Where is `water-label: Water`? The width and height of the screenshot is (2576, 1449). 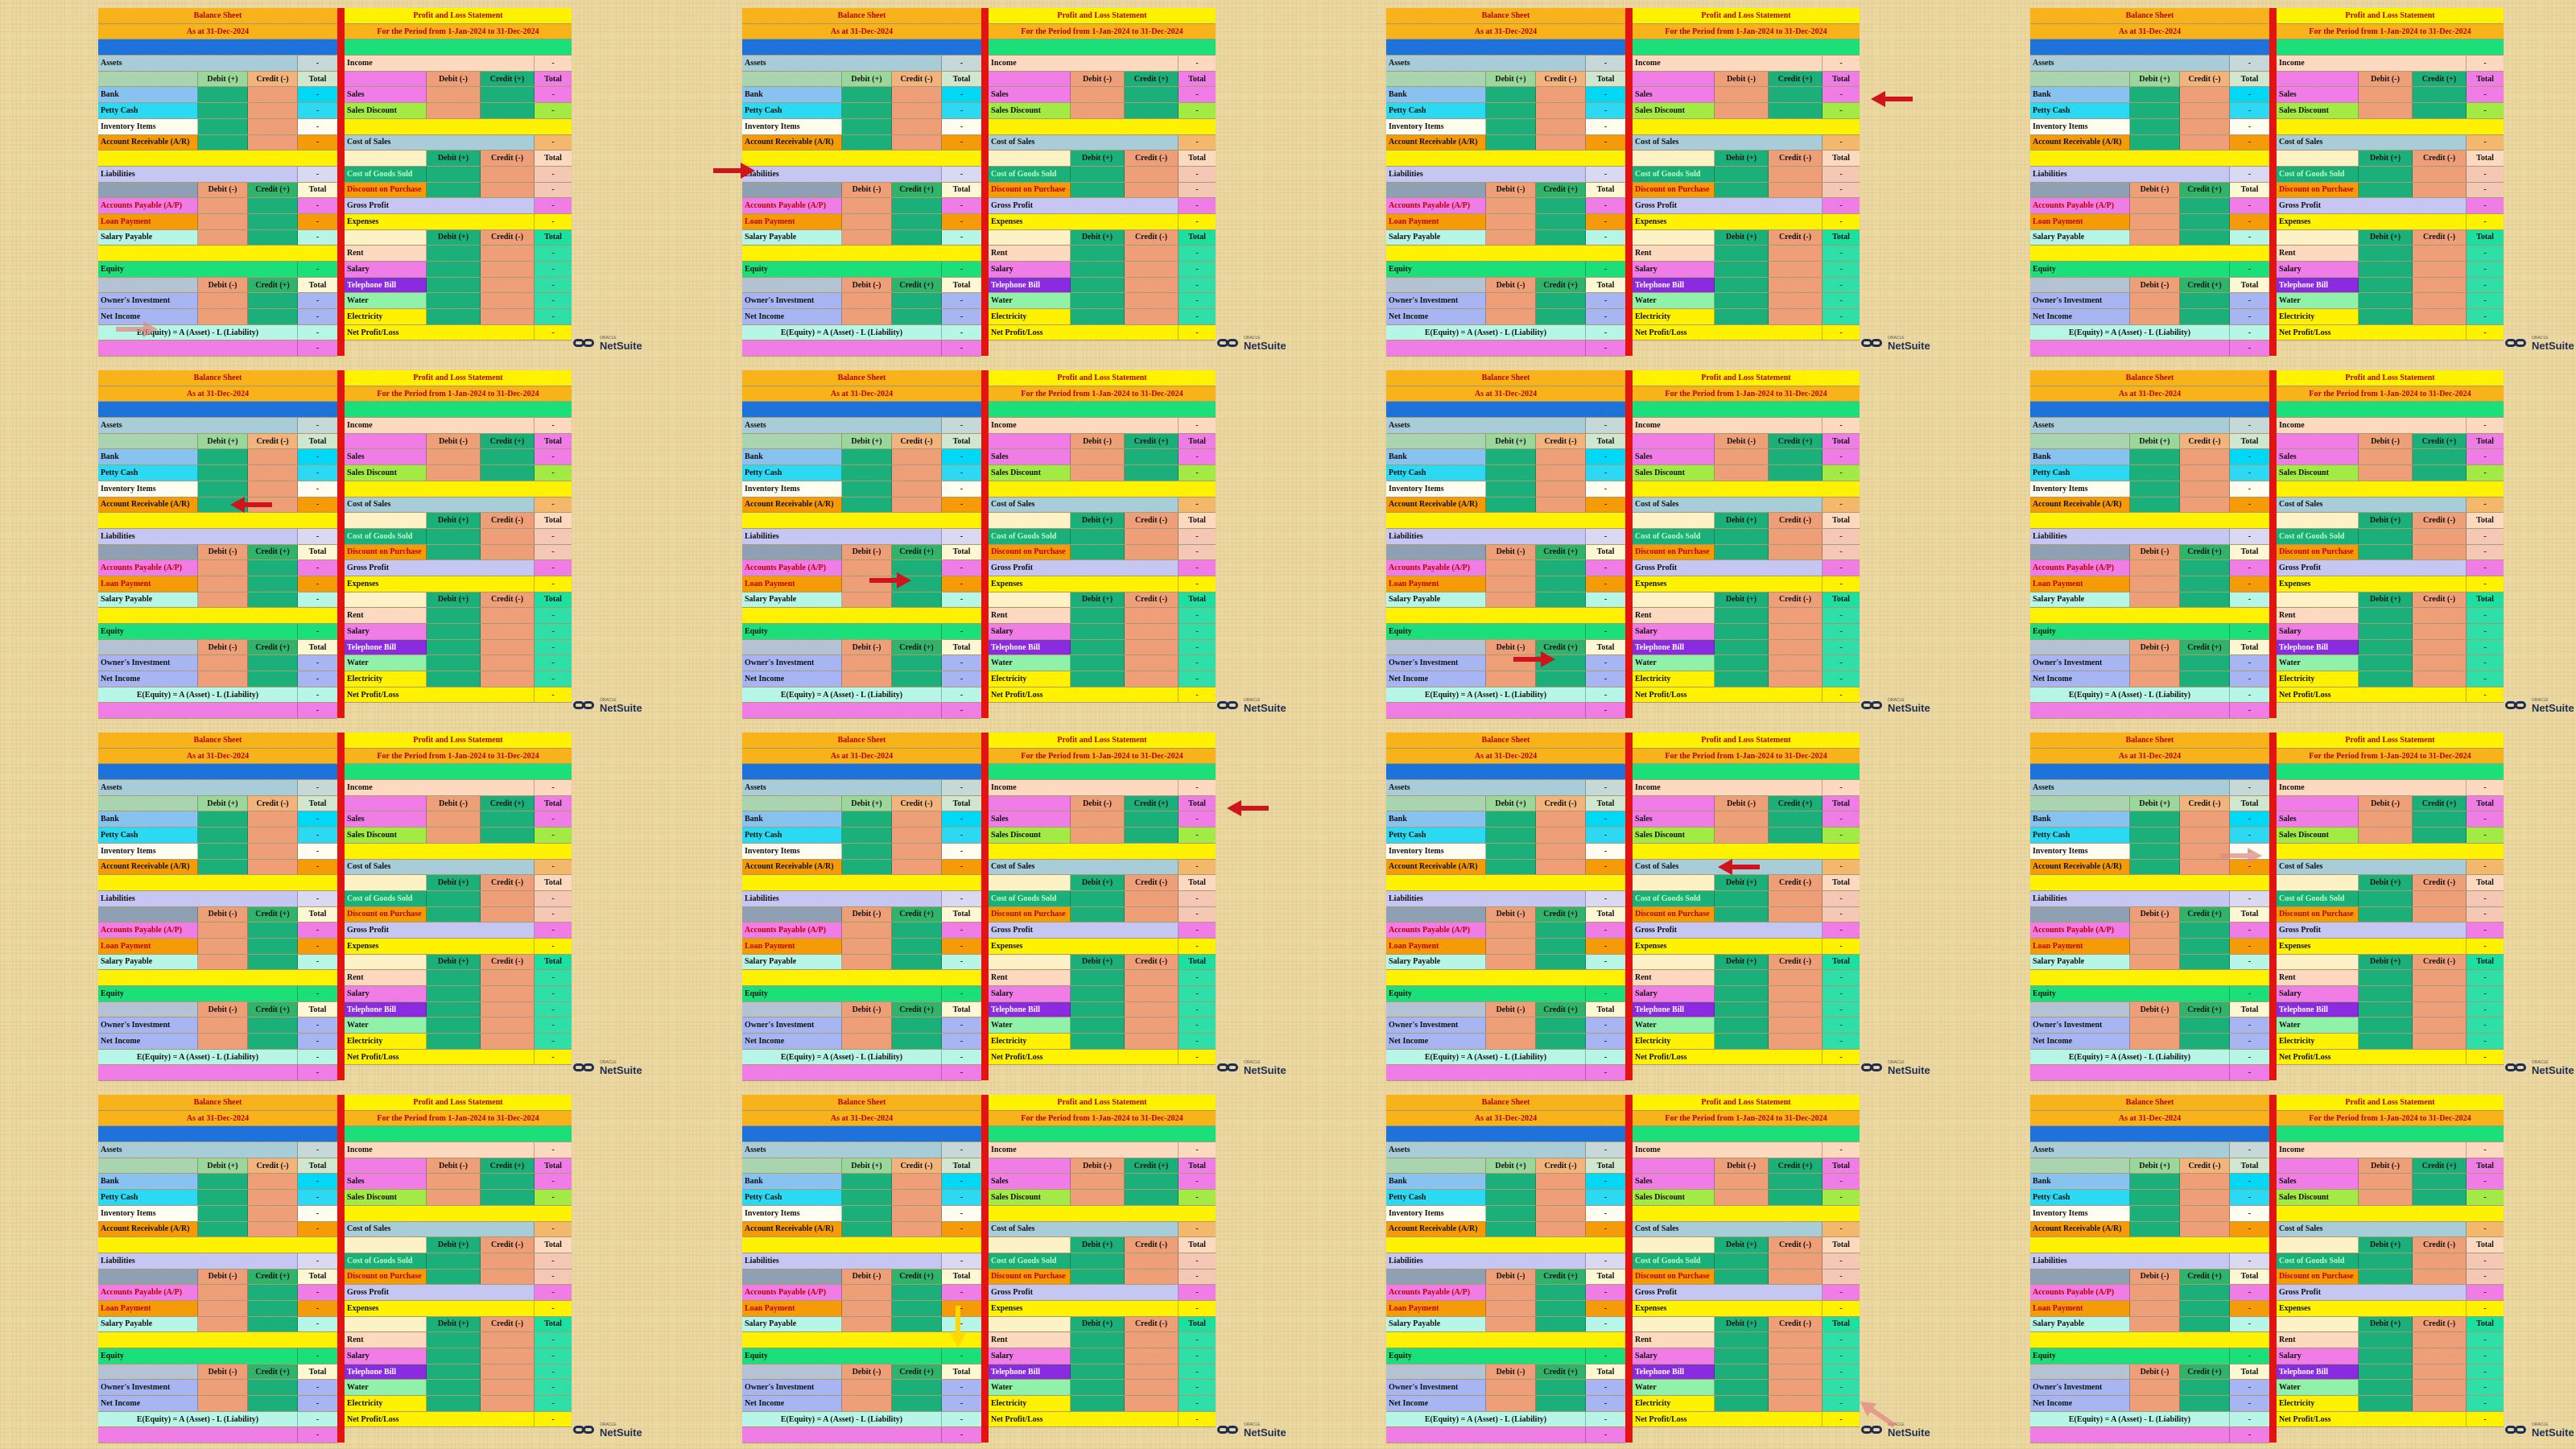 water-label: Water is located at coordinates (2318, 301).